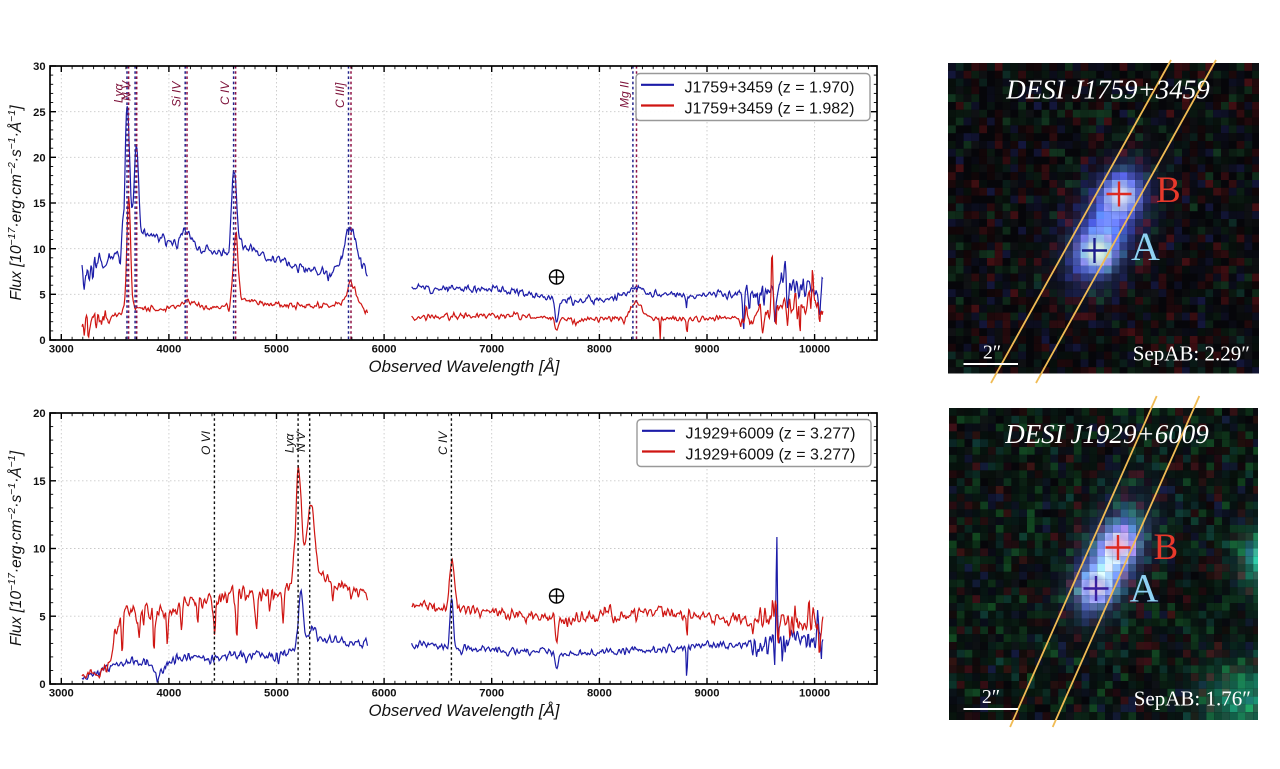 The height and width of the screenshot is (769, 1280). What do you see at coordinates (1191, 354) in the screenshot?
I see `svg-text: SepAB: 2.29″` at bounding box center [1191, 354].